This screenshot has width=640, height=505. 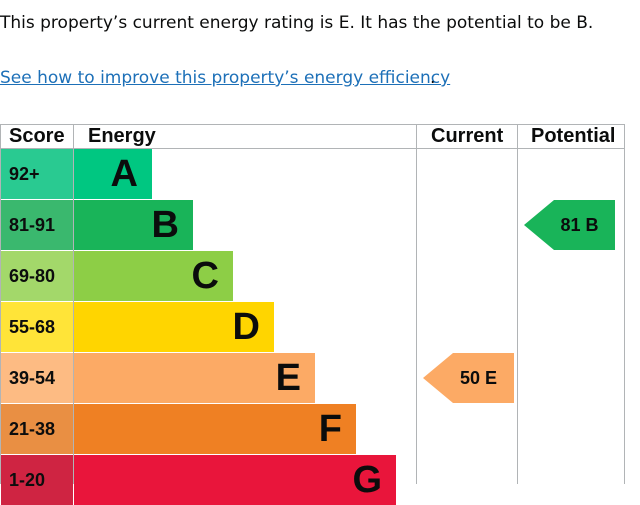 I want to click on band-bar-f: F, so click(x=215, y=429).